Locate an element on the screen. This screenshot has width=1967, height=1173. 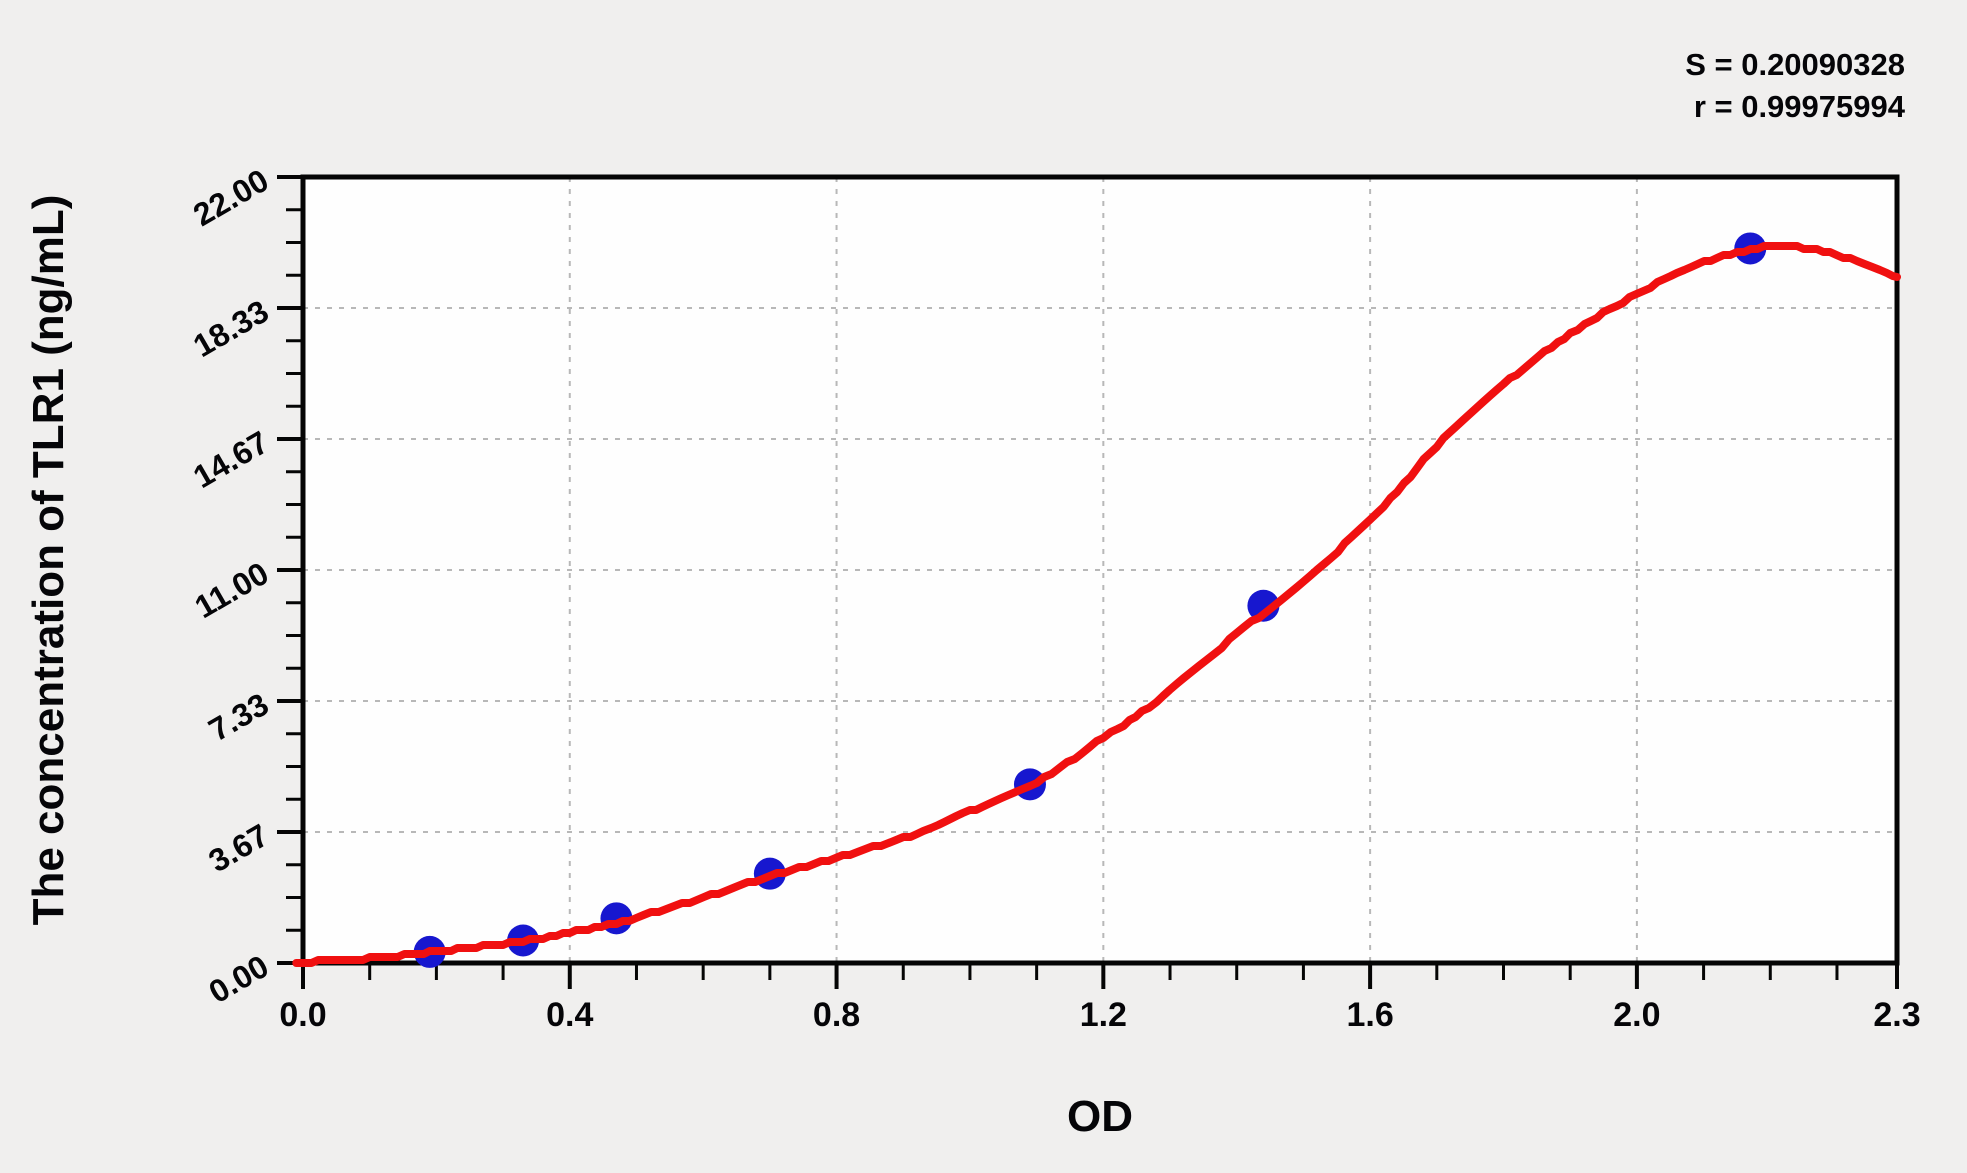
x-tick-label: 2.3 is located at coordinates (1896, 1015).